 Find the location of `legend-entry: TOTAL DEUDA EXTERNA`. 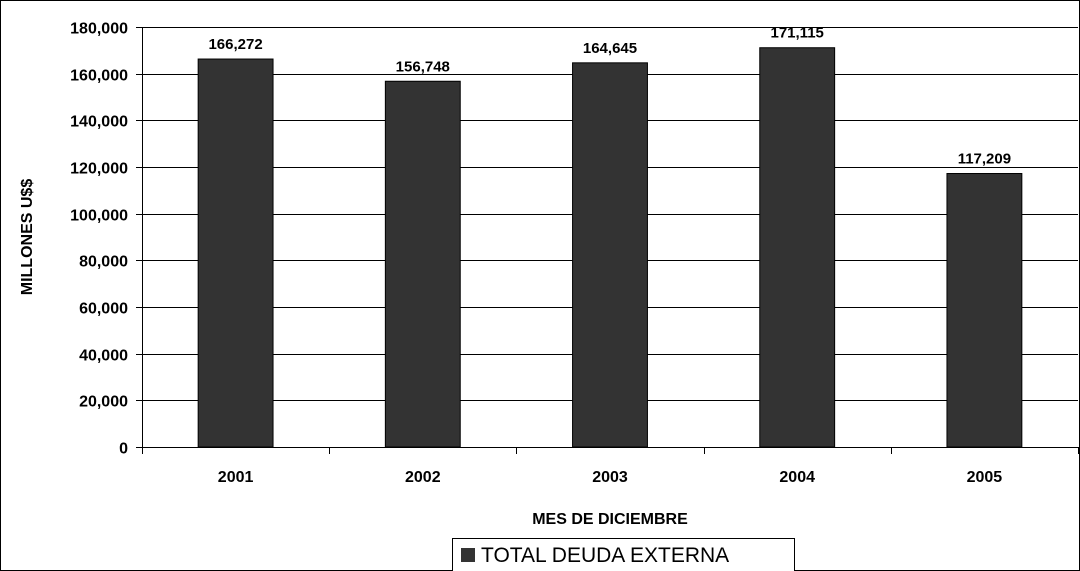

legend-entry: TOTAL DEUDA EXTERNA is located at coordinates (605, 555).